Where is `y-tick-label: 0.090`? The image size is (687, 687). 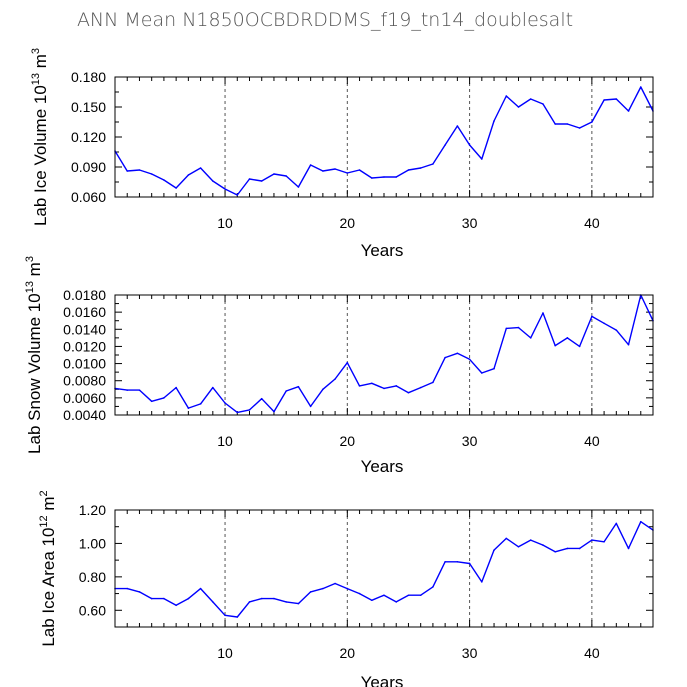
y-tick-label: 0.090 is located at coordinates (88, 167).